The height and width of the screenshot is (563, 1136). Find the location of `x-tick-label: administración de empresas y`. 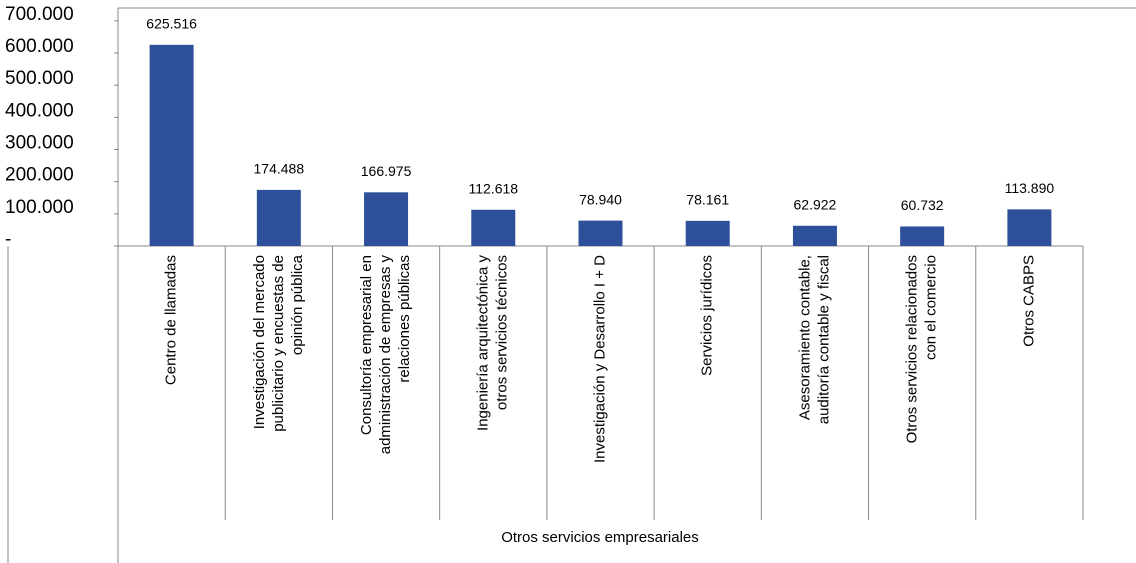

x-tick-label: administración de empresas y is located at coordinates (385, 355).